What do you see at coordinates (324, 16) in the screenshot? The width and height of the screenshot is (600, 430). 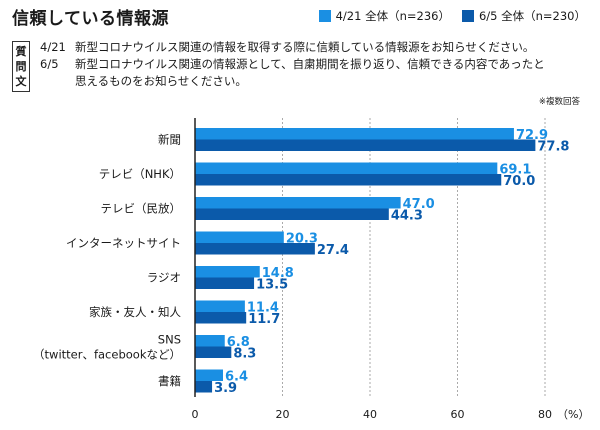 I see `legend-swatch-series1` at bounding box center [324, 16].